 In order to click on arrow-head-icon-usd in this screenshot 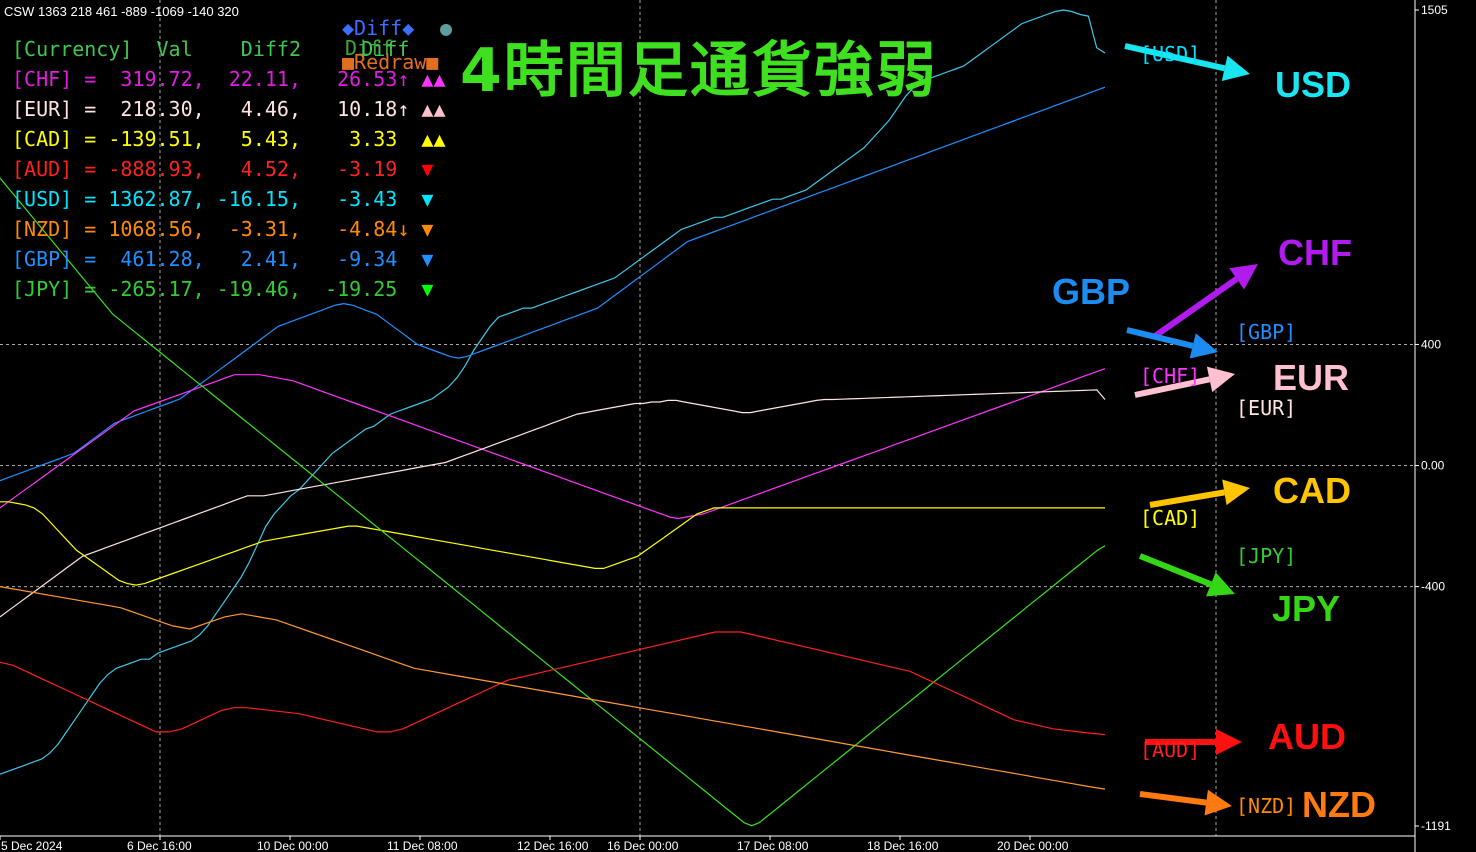, I will do `click(1235, 68)`.